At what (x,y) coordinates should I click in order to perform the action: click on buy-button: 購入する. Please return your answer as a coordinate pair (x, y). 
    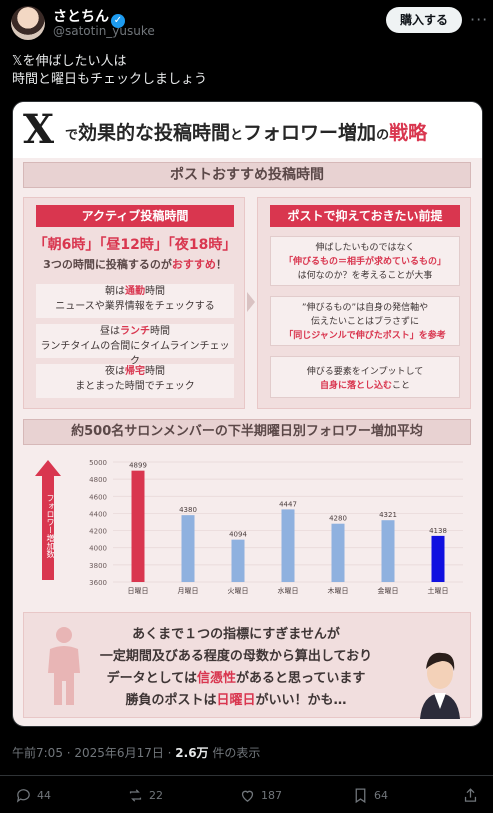
    Looking at the image, I should click on (424, 20).